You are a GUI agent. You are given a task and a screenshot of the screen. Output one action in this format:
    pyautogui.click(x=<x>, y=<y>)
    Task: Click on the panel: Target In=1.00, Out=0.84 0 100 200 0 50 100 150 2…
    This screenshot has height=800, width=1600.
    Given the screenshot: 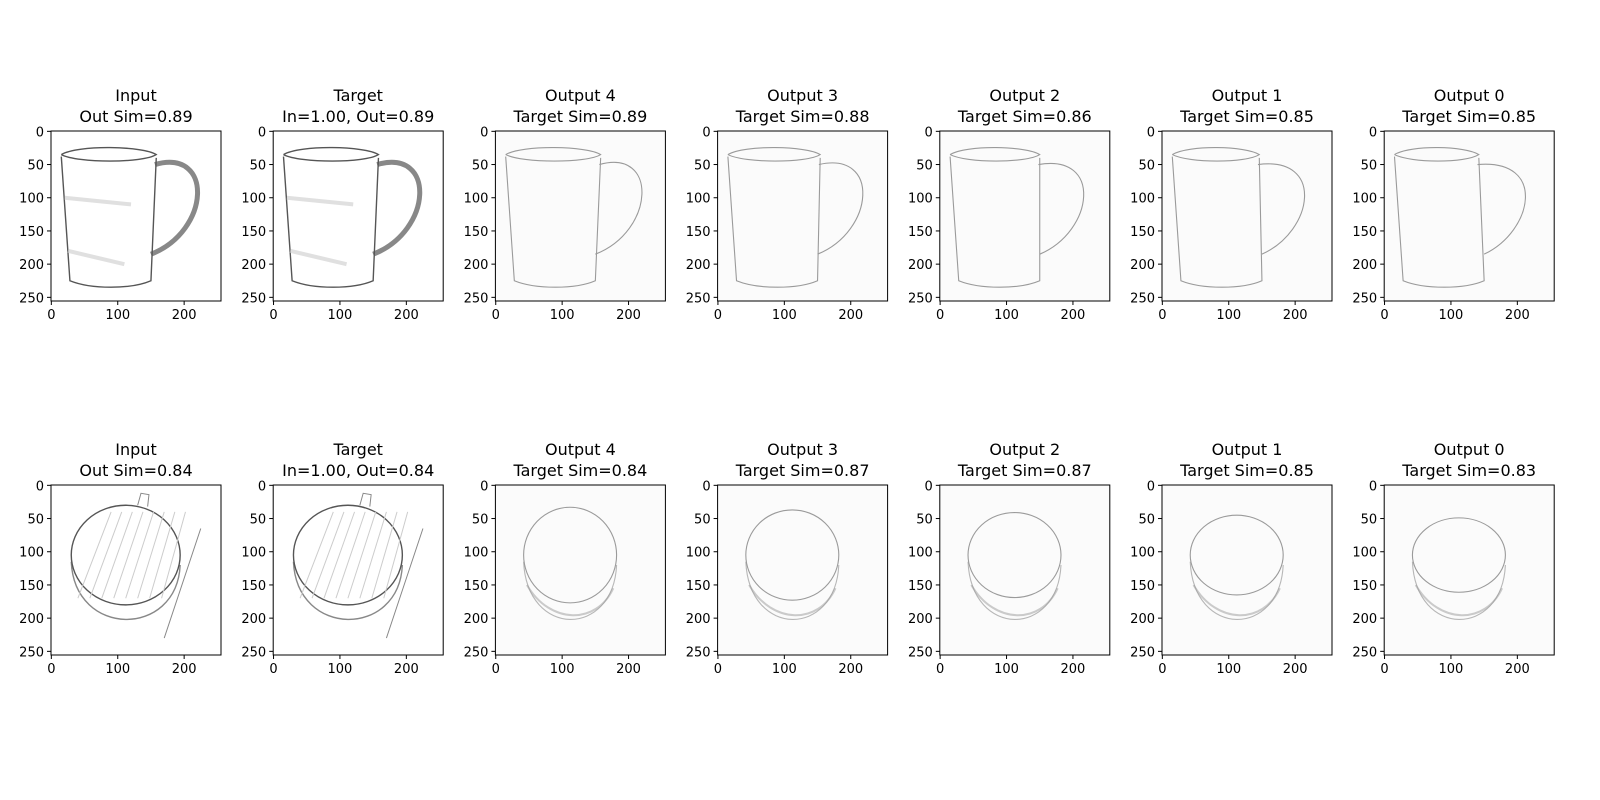 What is the action you would take?
    pyautogui.click(x=342, y=558)
    